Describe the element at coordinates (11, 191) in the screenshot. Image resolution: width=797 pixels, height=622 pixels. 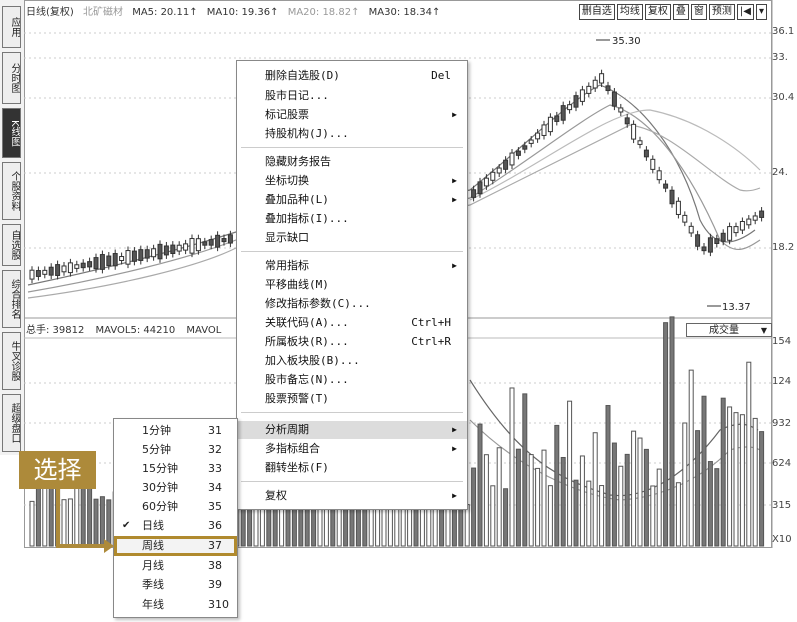
I see `sidebar-tab-stock-info: 个股资料` at that location.